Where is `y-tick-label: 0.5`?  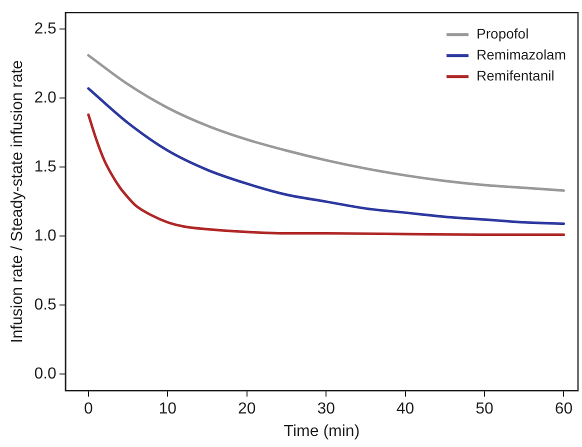 y-tick-label: 0.5 is located at coordinates (45, 305).